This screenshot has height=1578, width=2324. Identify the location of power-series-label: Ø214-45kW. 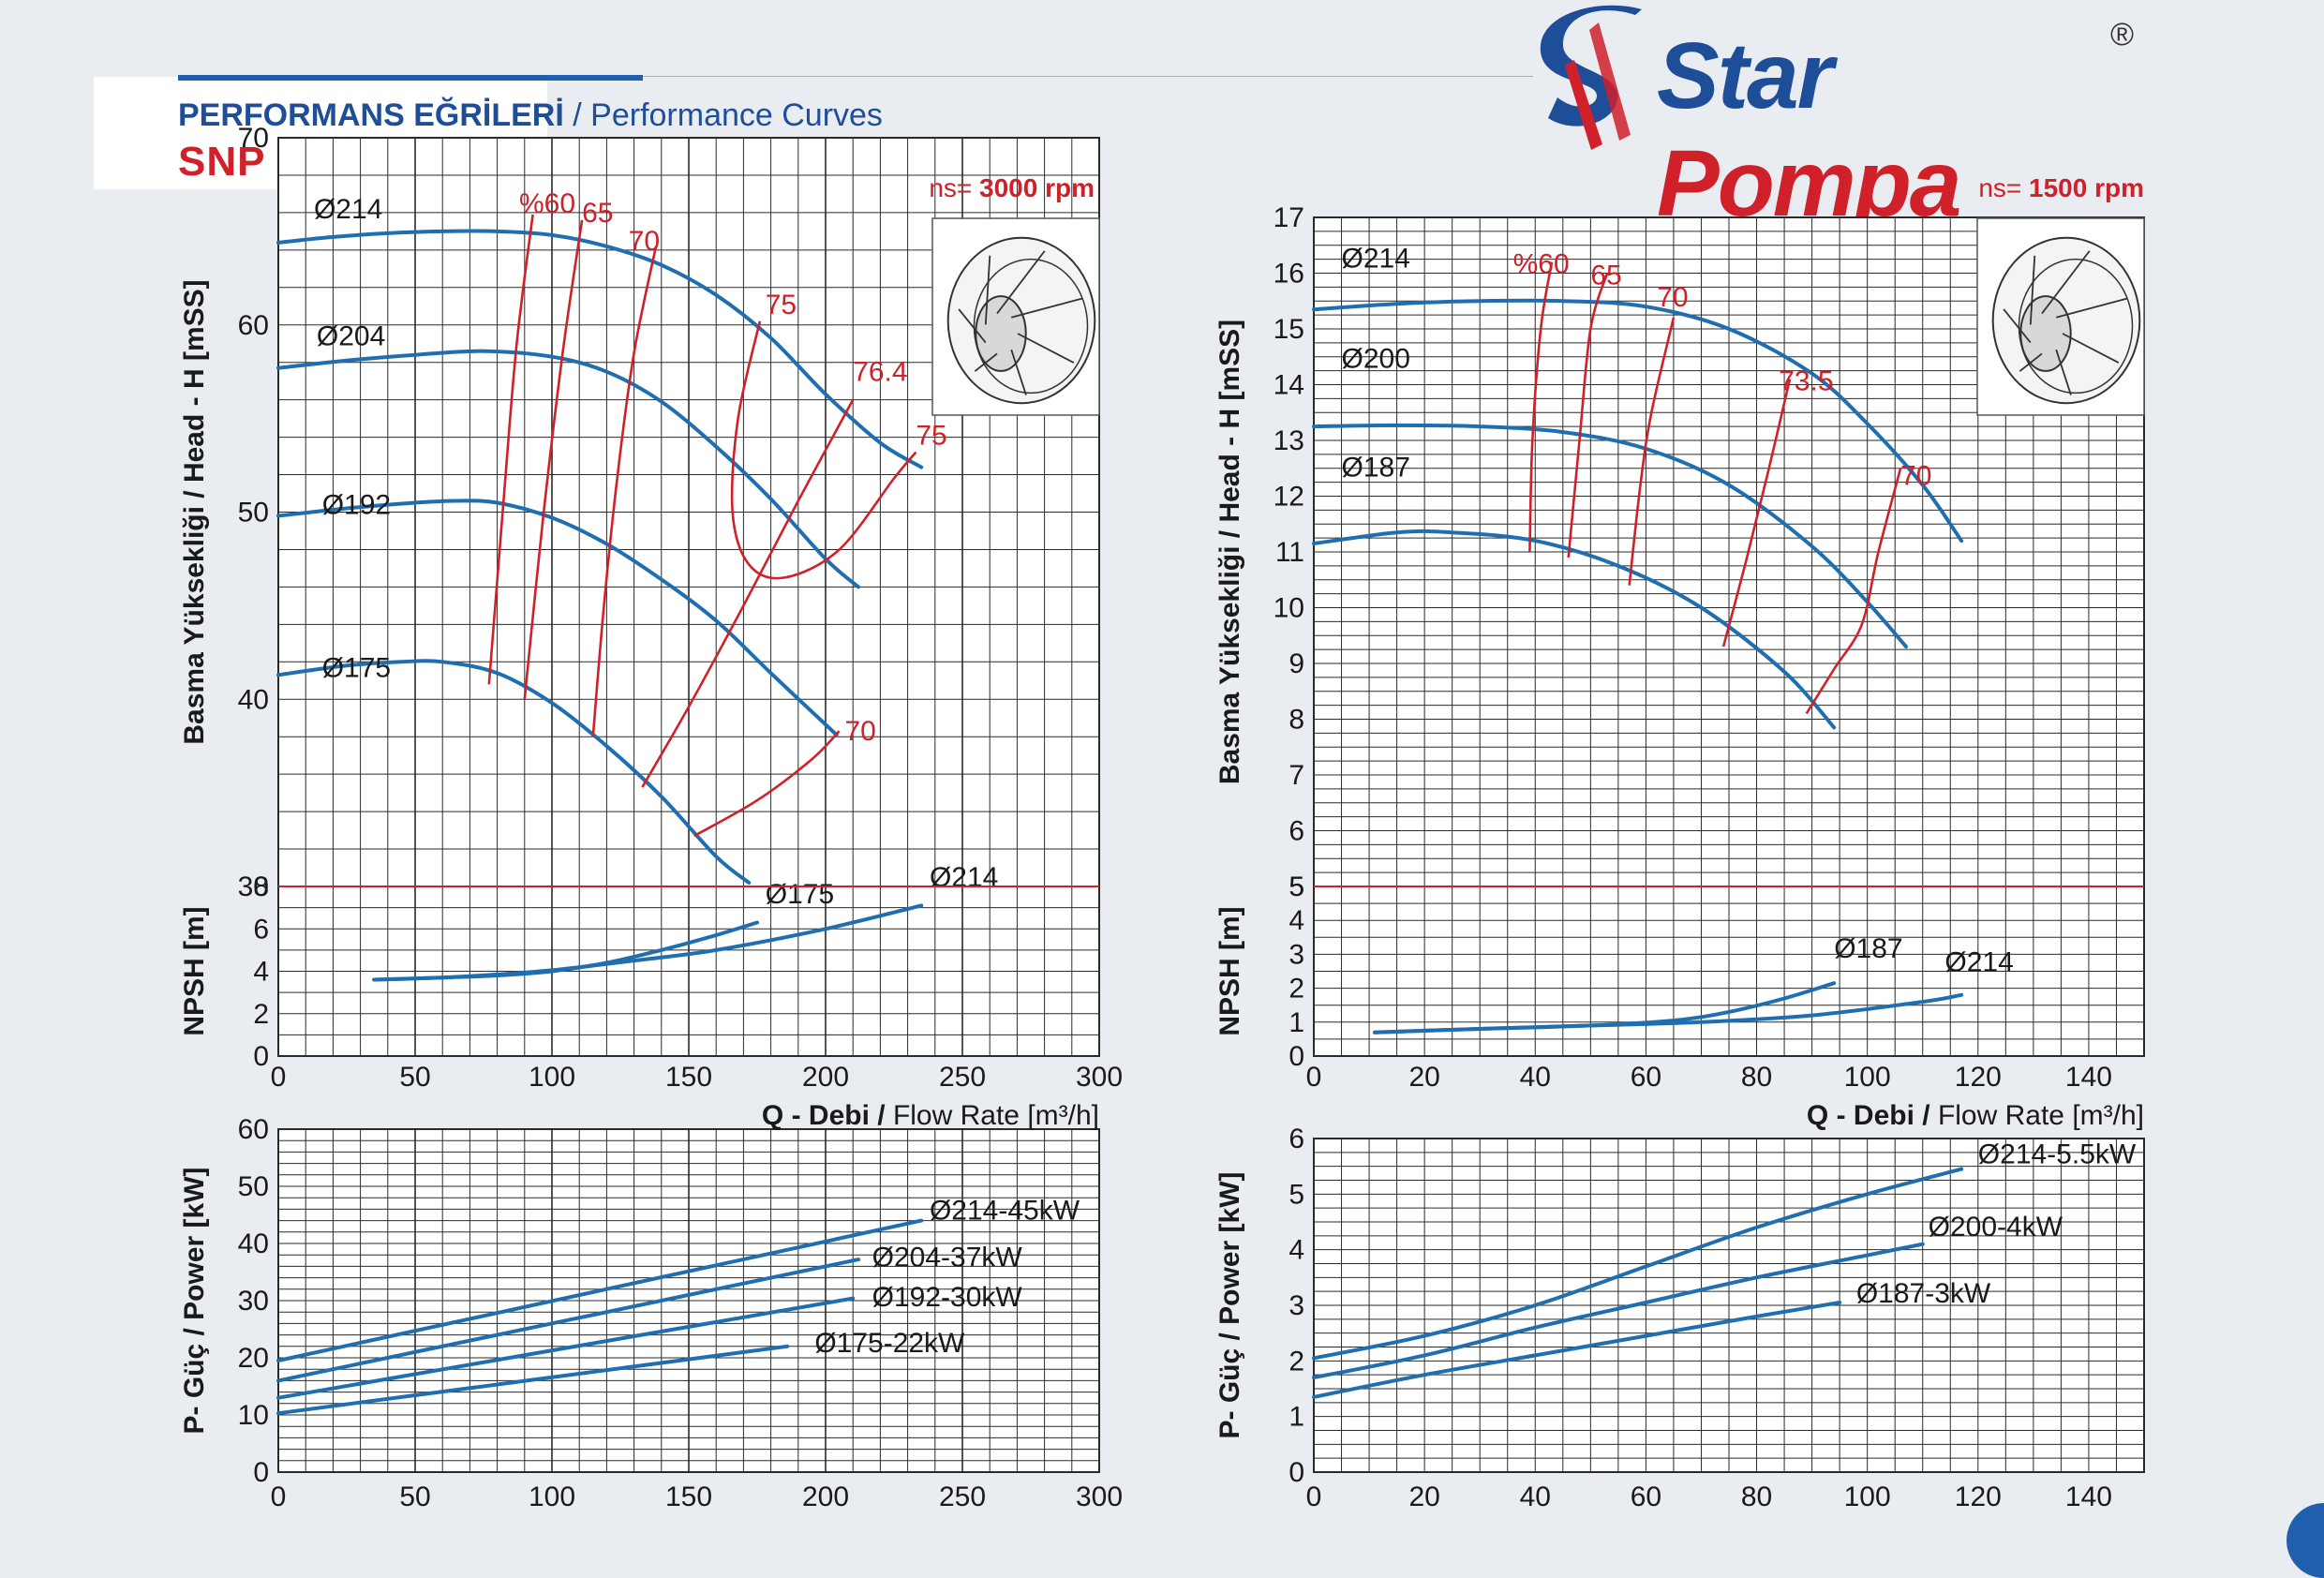
(1005, 1211).